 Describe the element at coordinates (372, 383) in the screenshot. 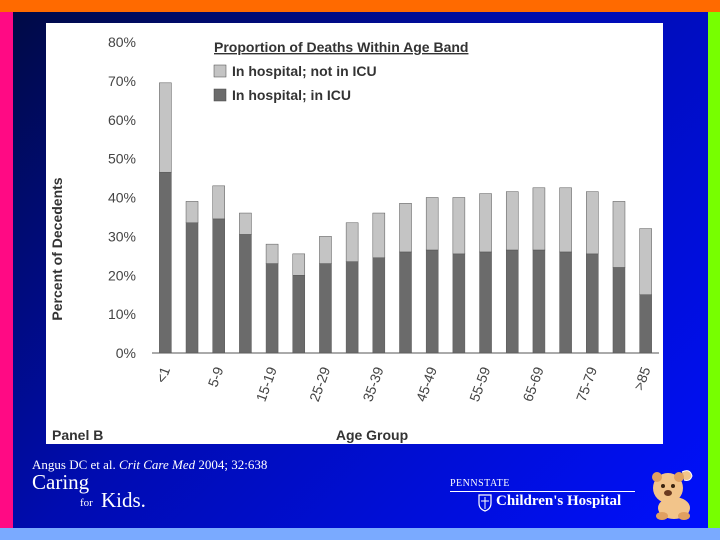

I see `x-tick-label: 35-39` at that location.